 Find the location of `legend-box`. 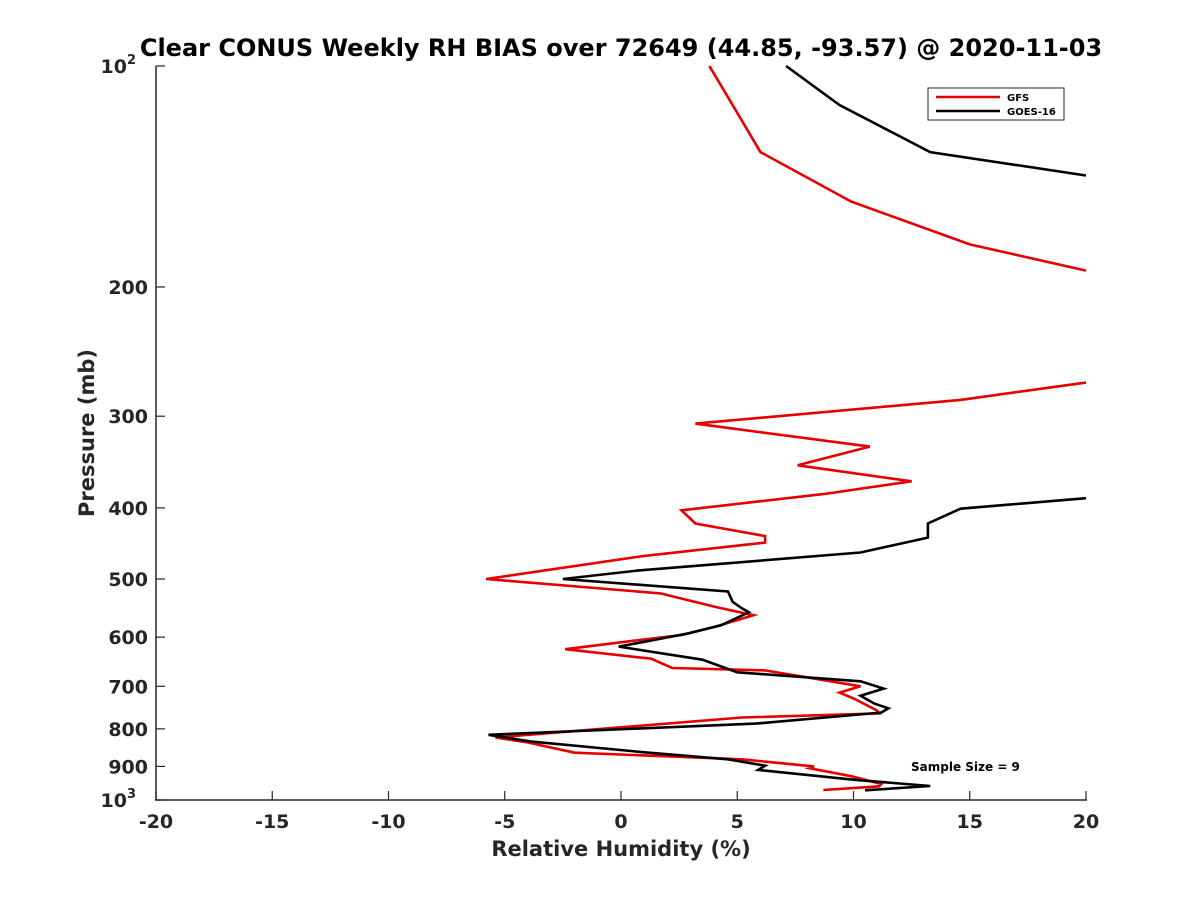

legend-box is located at coordinates (996, 104).